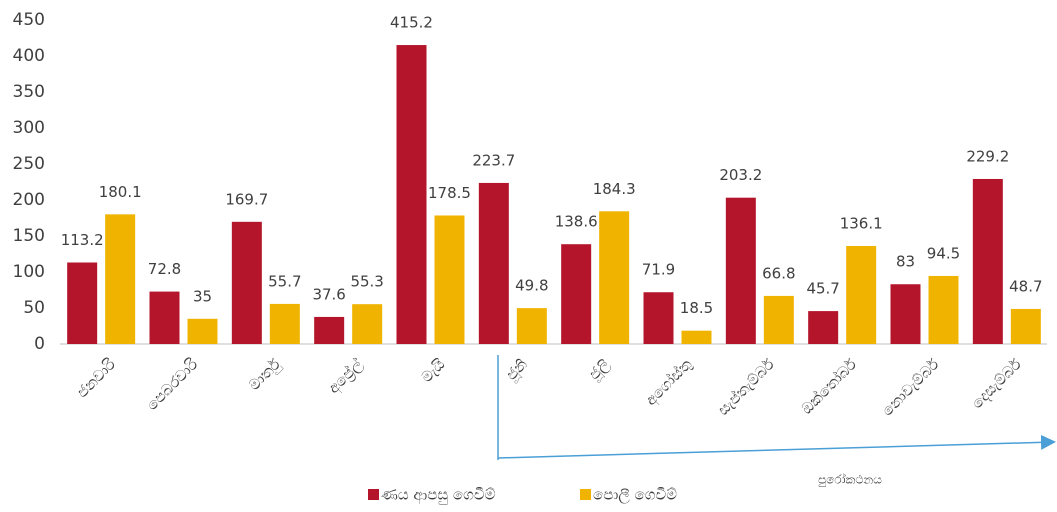  I want to click on x-tick-label: මාර්තු, so click(264, 374).